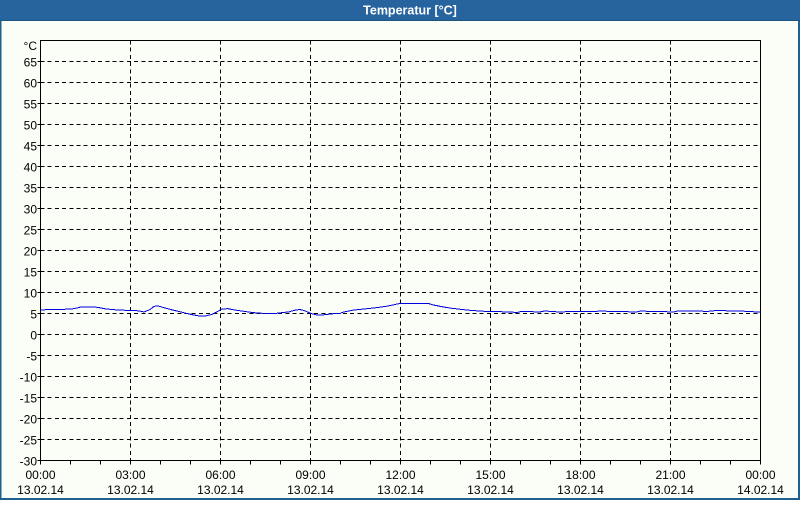  What do you see at coordinates (31, 63) in the screenshot?
I see `svg-text: 65` at bounding box center [31, 63].